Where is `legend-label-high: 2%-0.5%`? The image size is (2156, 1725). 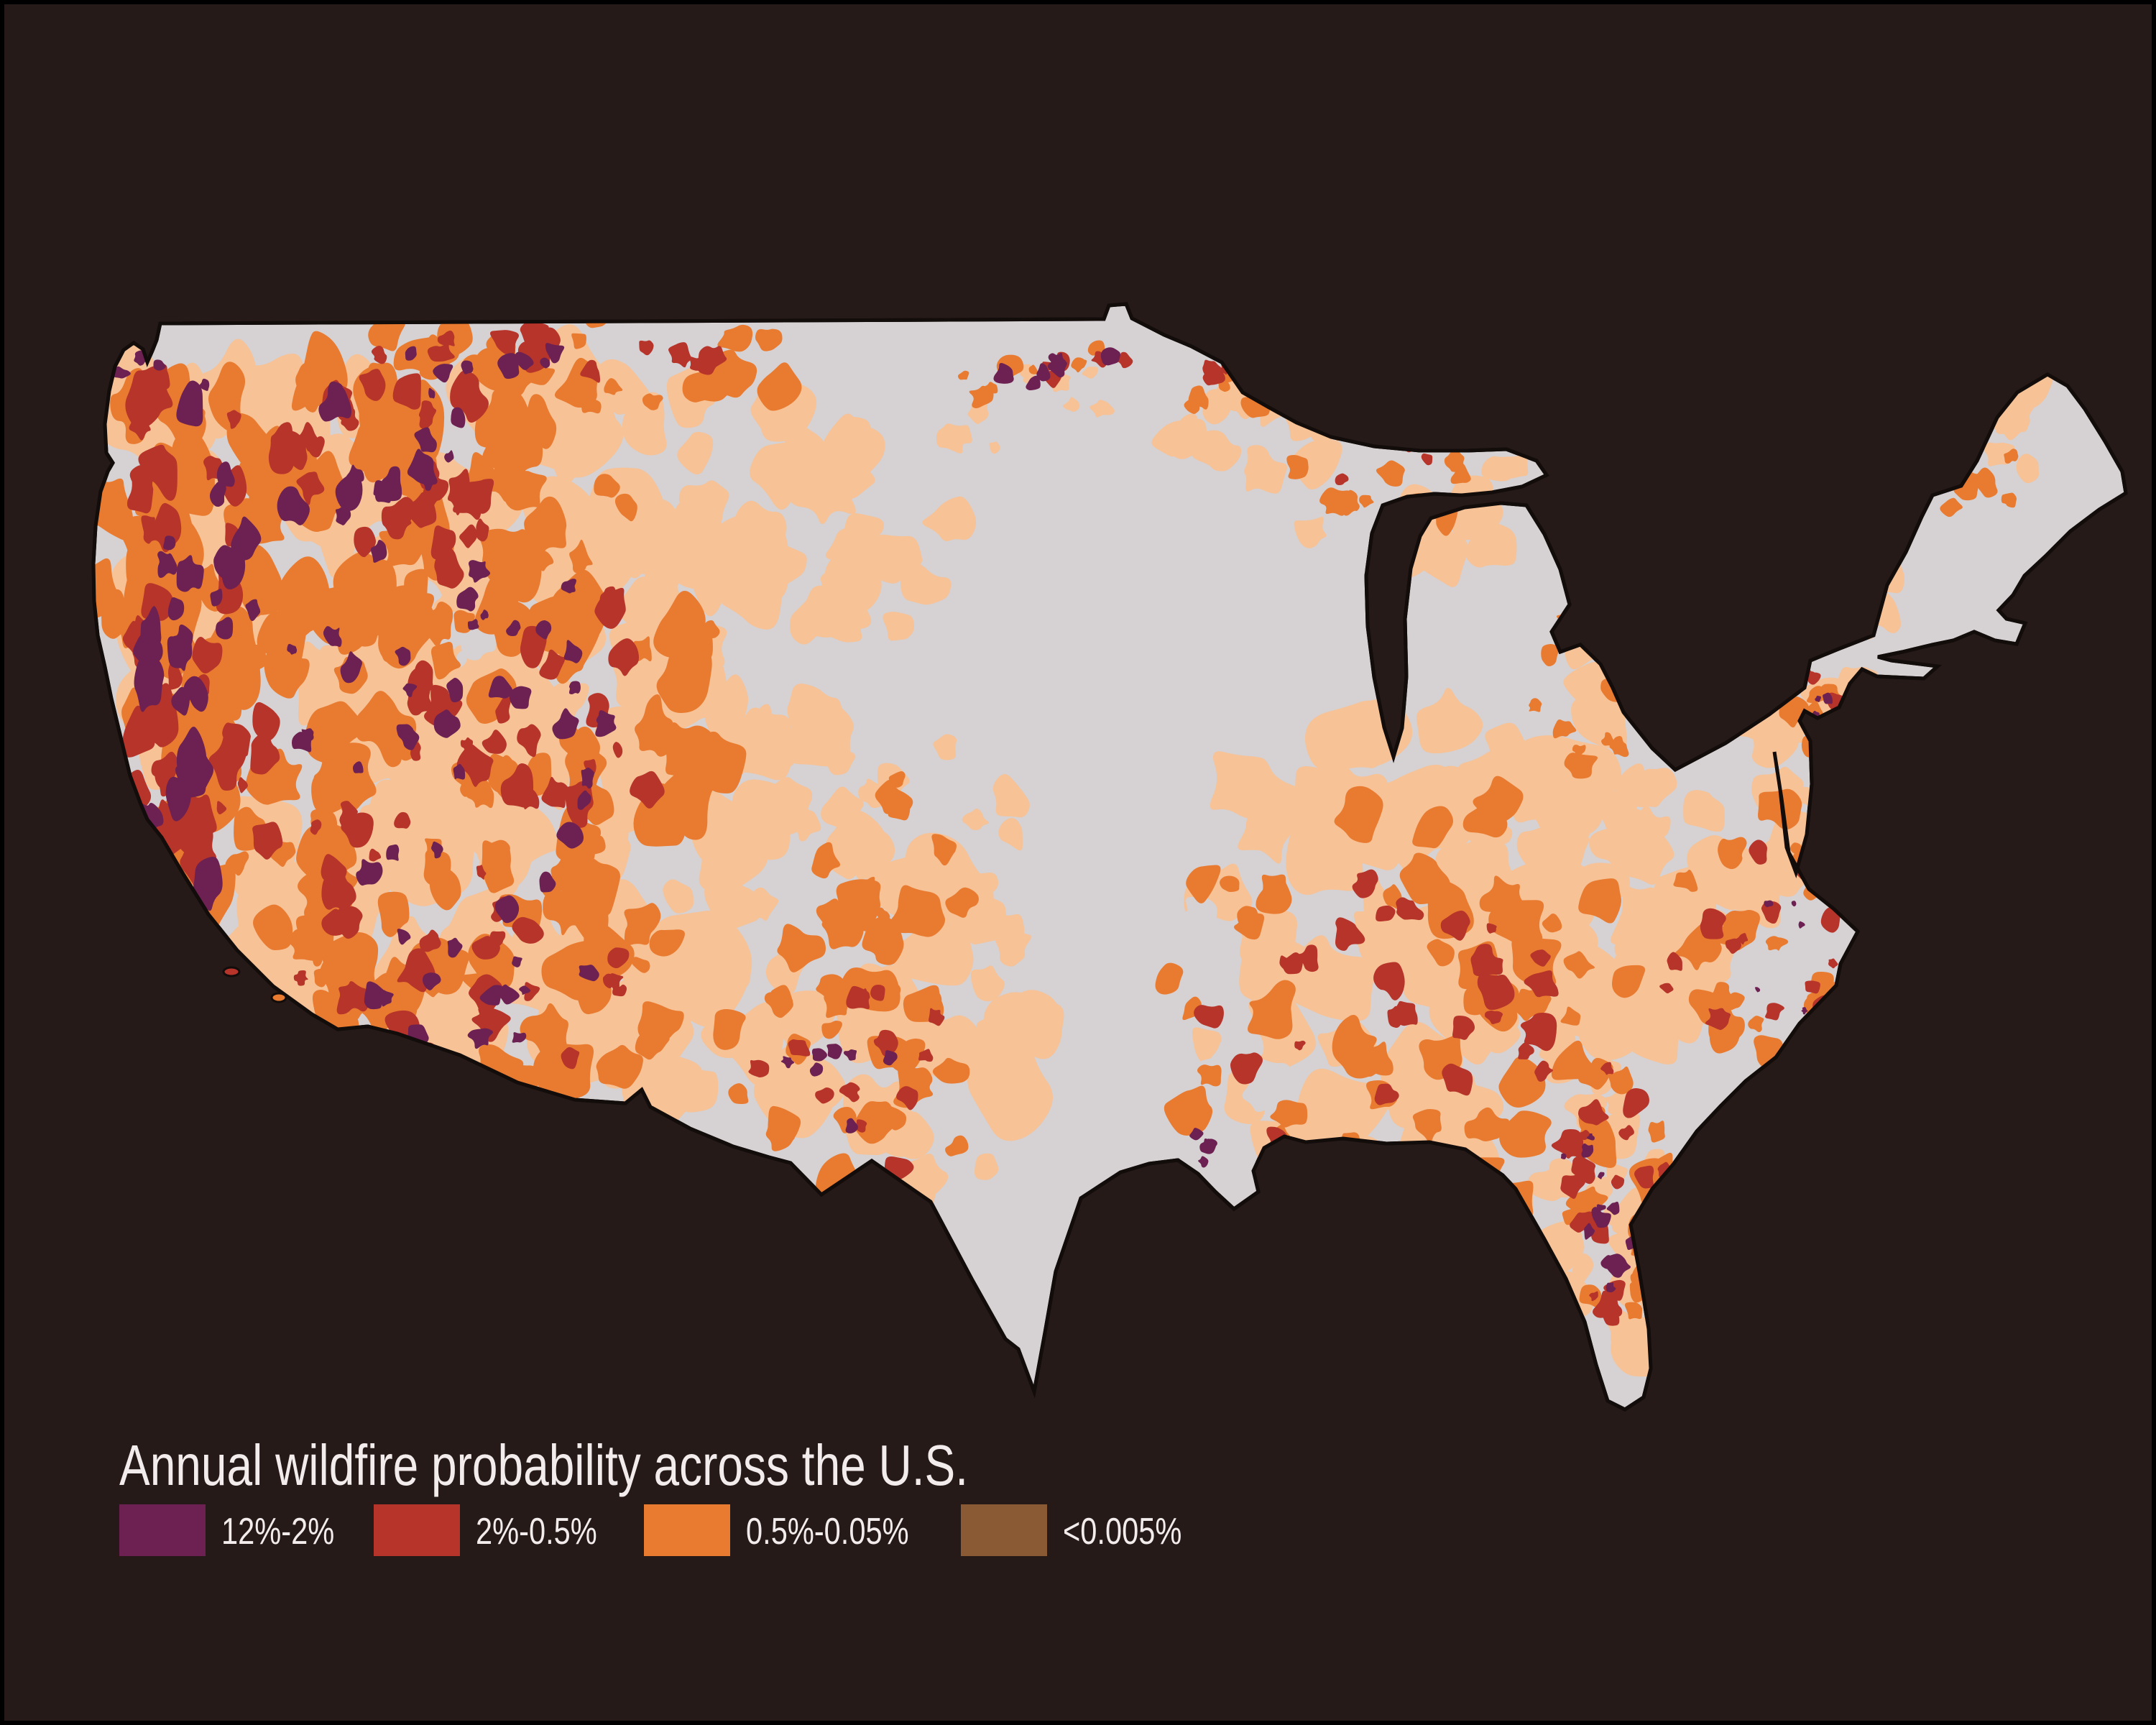
legend-label-high: 2%-0.5% is located at coordinates (536, 1531).